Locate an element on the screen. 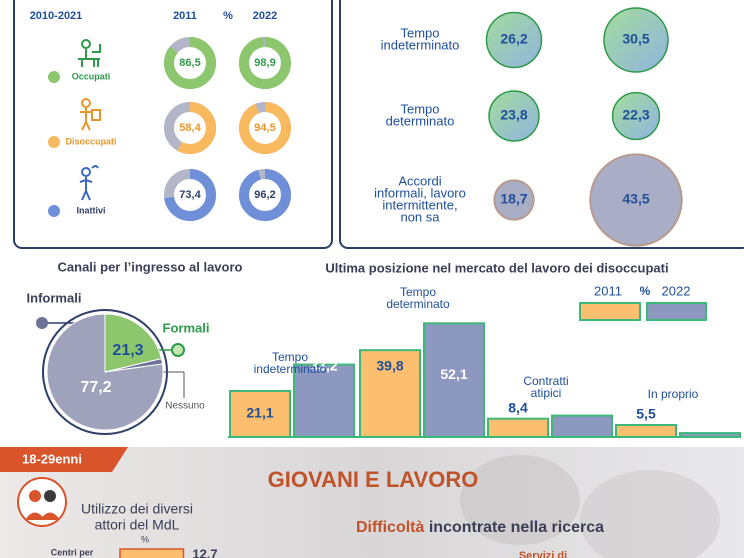  donut-value: 96,2 is located at coordinates (264, 195).